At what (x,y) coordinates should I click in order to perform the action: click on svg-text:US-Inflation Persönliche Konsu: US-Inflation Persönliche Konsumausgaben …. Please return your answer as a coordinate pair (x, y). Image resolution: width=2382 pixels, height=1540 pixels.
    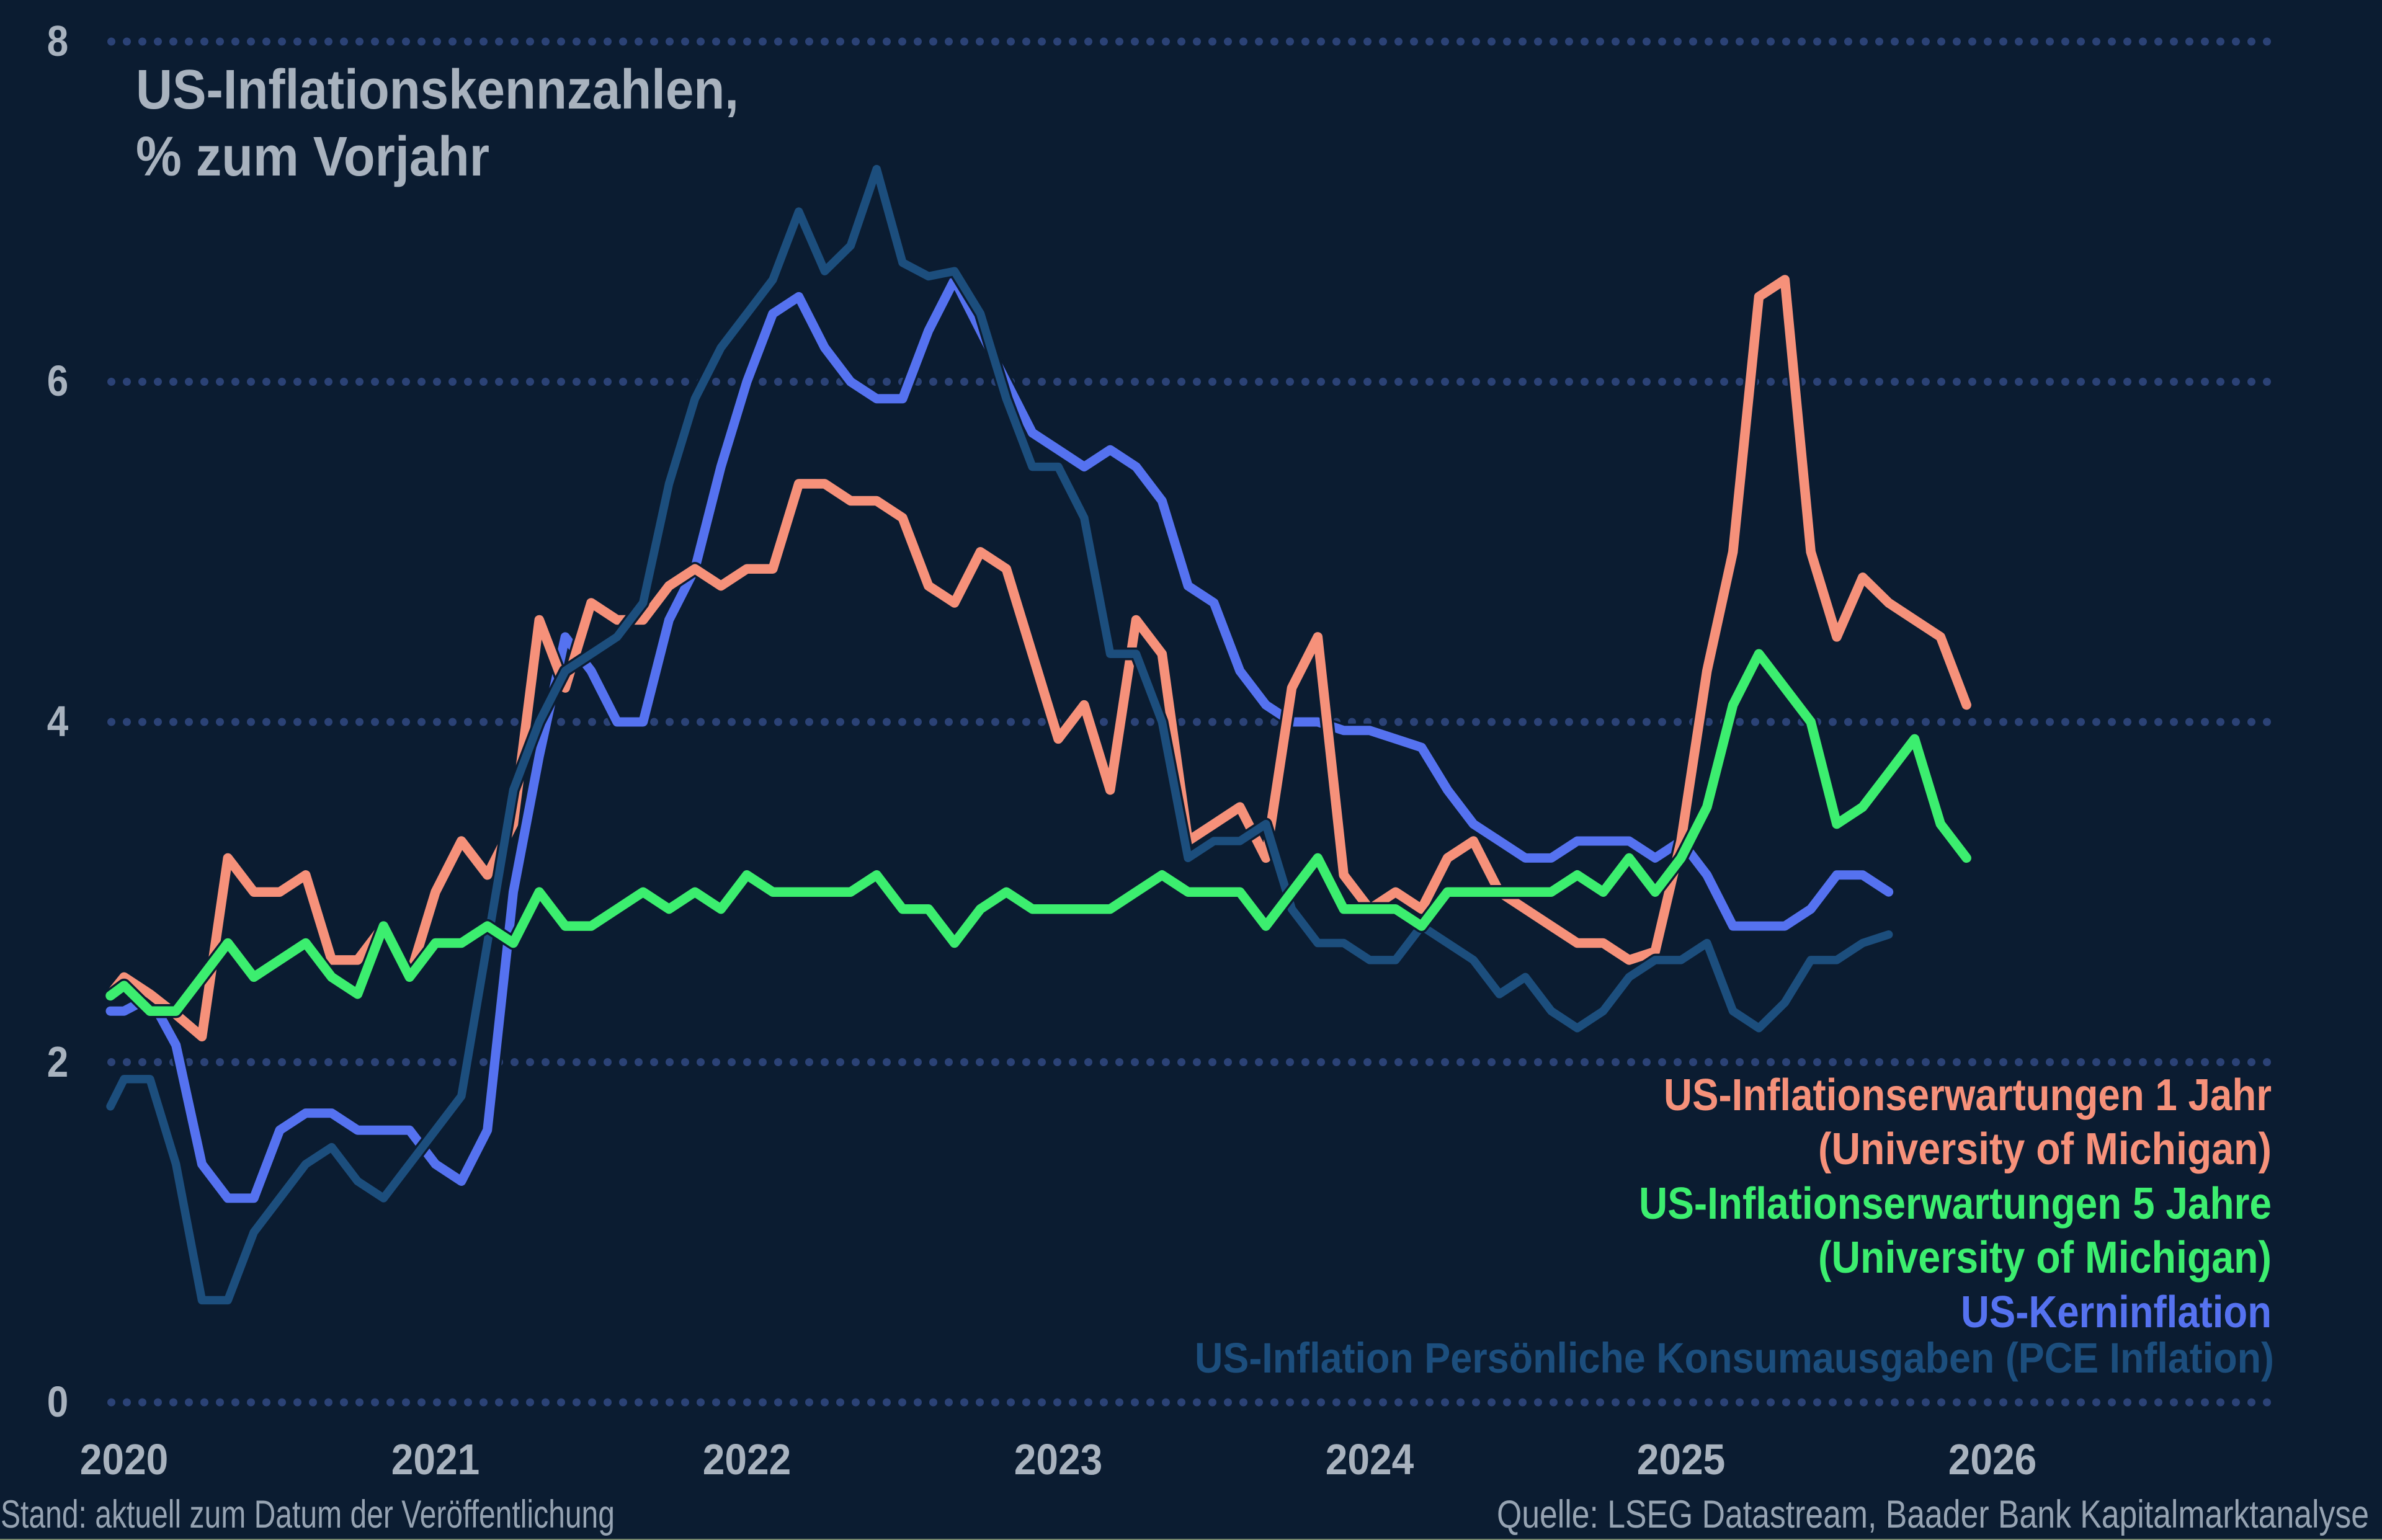
    Looking at the image, I should click on (1735, 1358).